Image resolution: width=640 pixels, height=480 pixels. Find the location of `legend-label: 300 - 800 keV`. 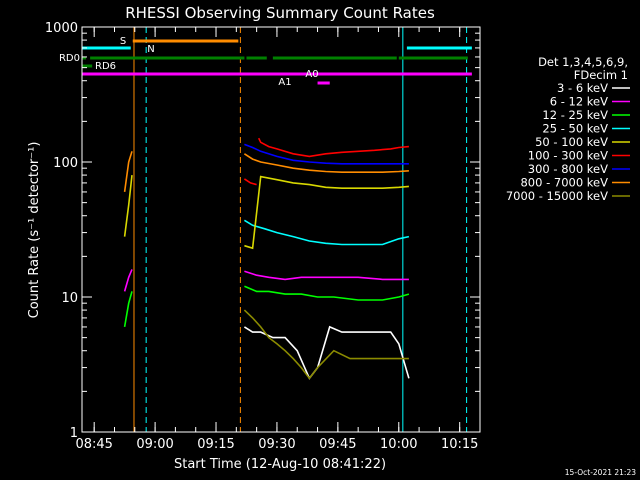

legend-label: 300 - 800 keV is located at coordinates (568, 169).